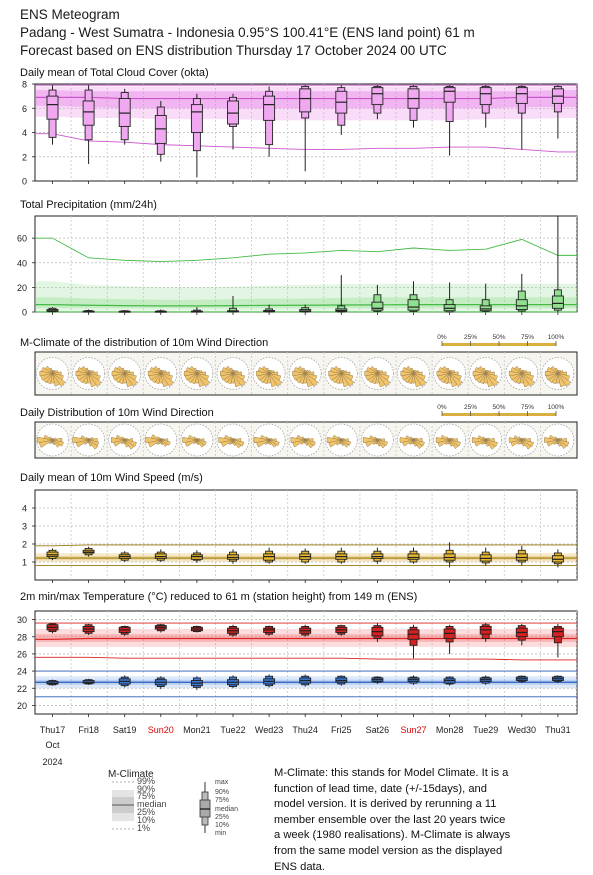  What do you see at coordinates (52, 762) in the screenshot?
I see `x-year-label: 2024` at bounding box center [52, 762].